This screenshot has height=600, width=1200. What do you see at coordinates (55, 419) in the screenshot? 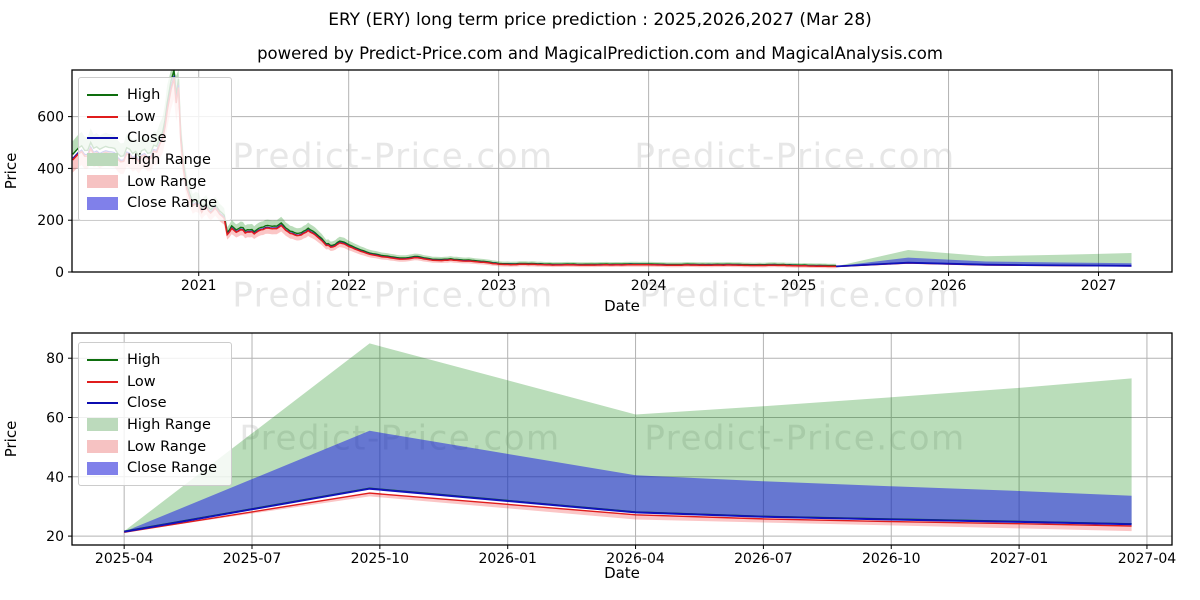
I see `y-tick-label: 60` at bounding box center [55, 419].